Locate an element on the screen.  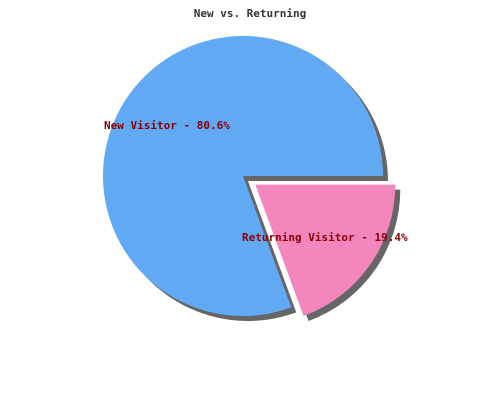
slice-label-new-visitor: New Visitor - 80.6% is located at coordinates (167, 125).